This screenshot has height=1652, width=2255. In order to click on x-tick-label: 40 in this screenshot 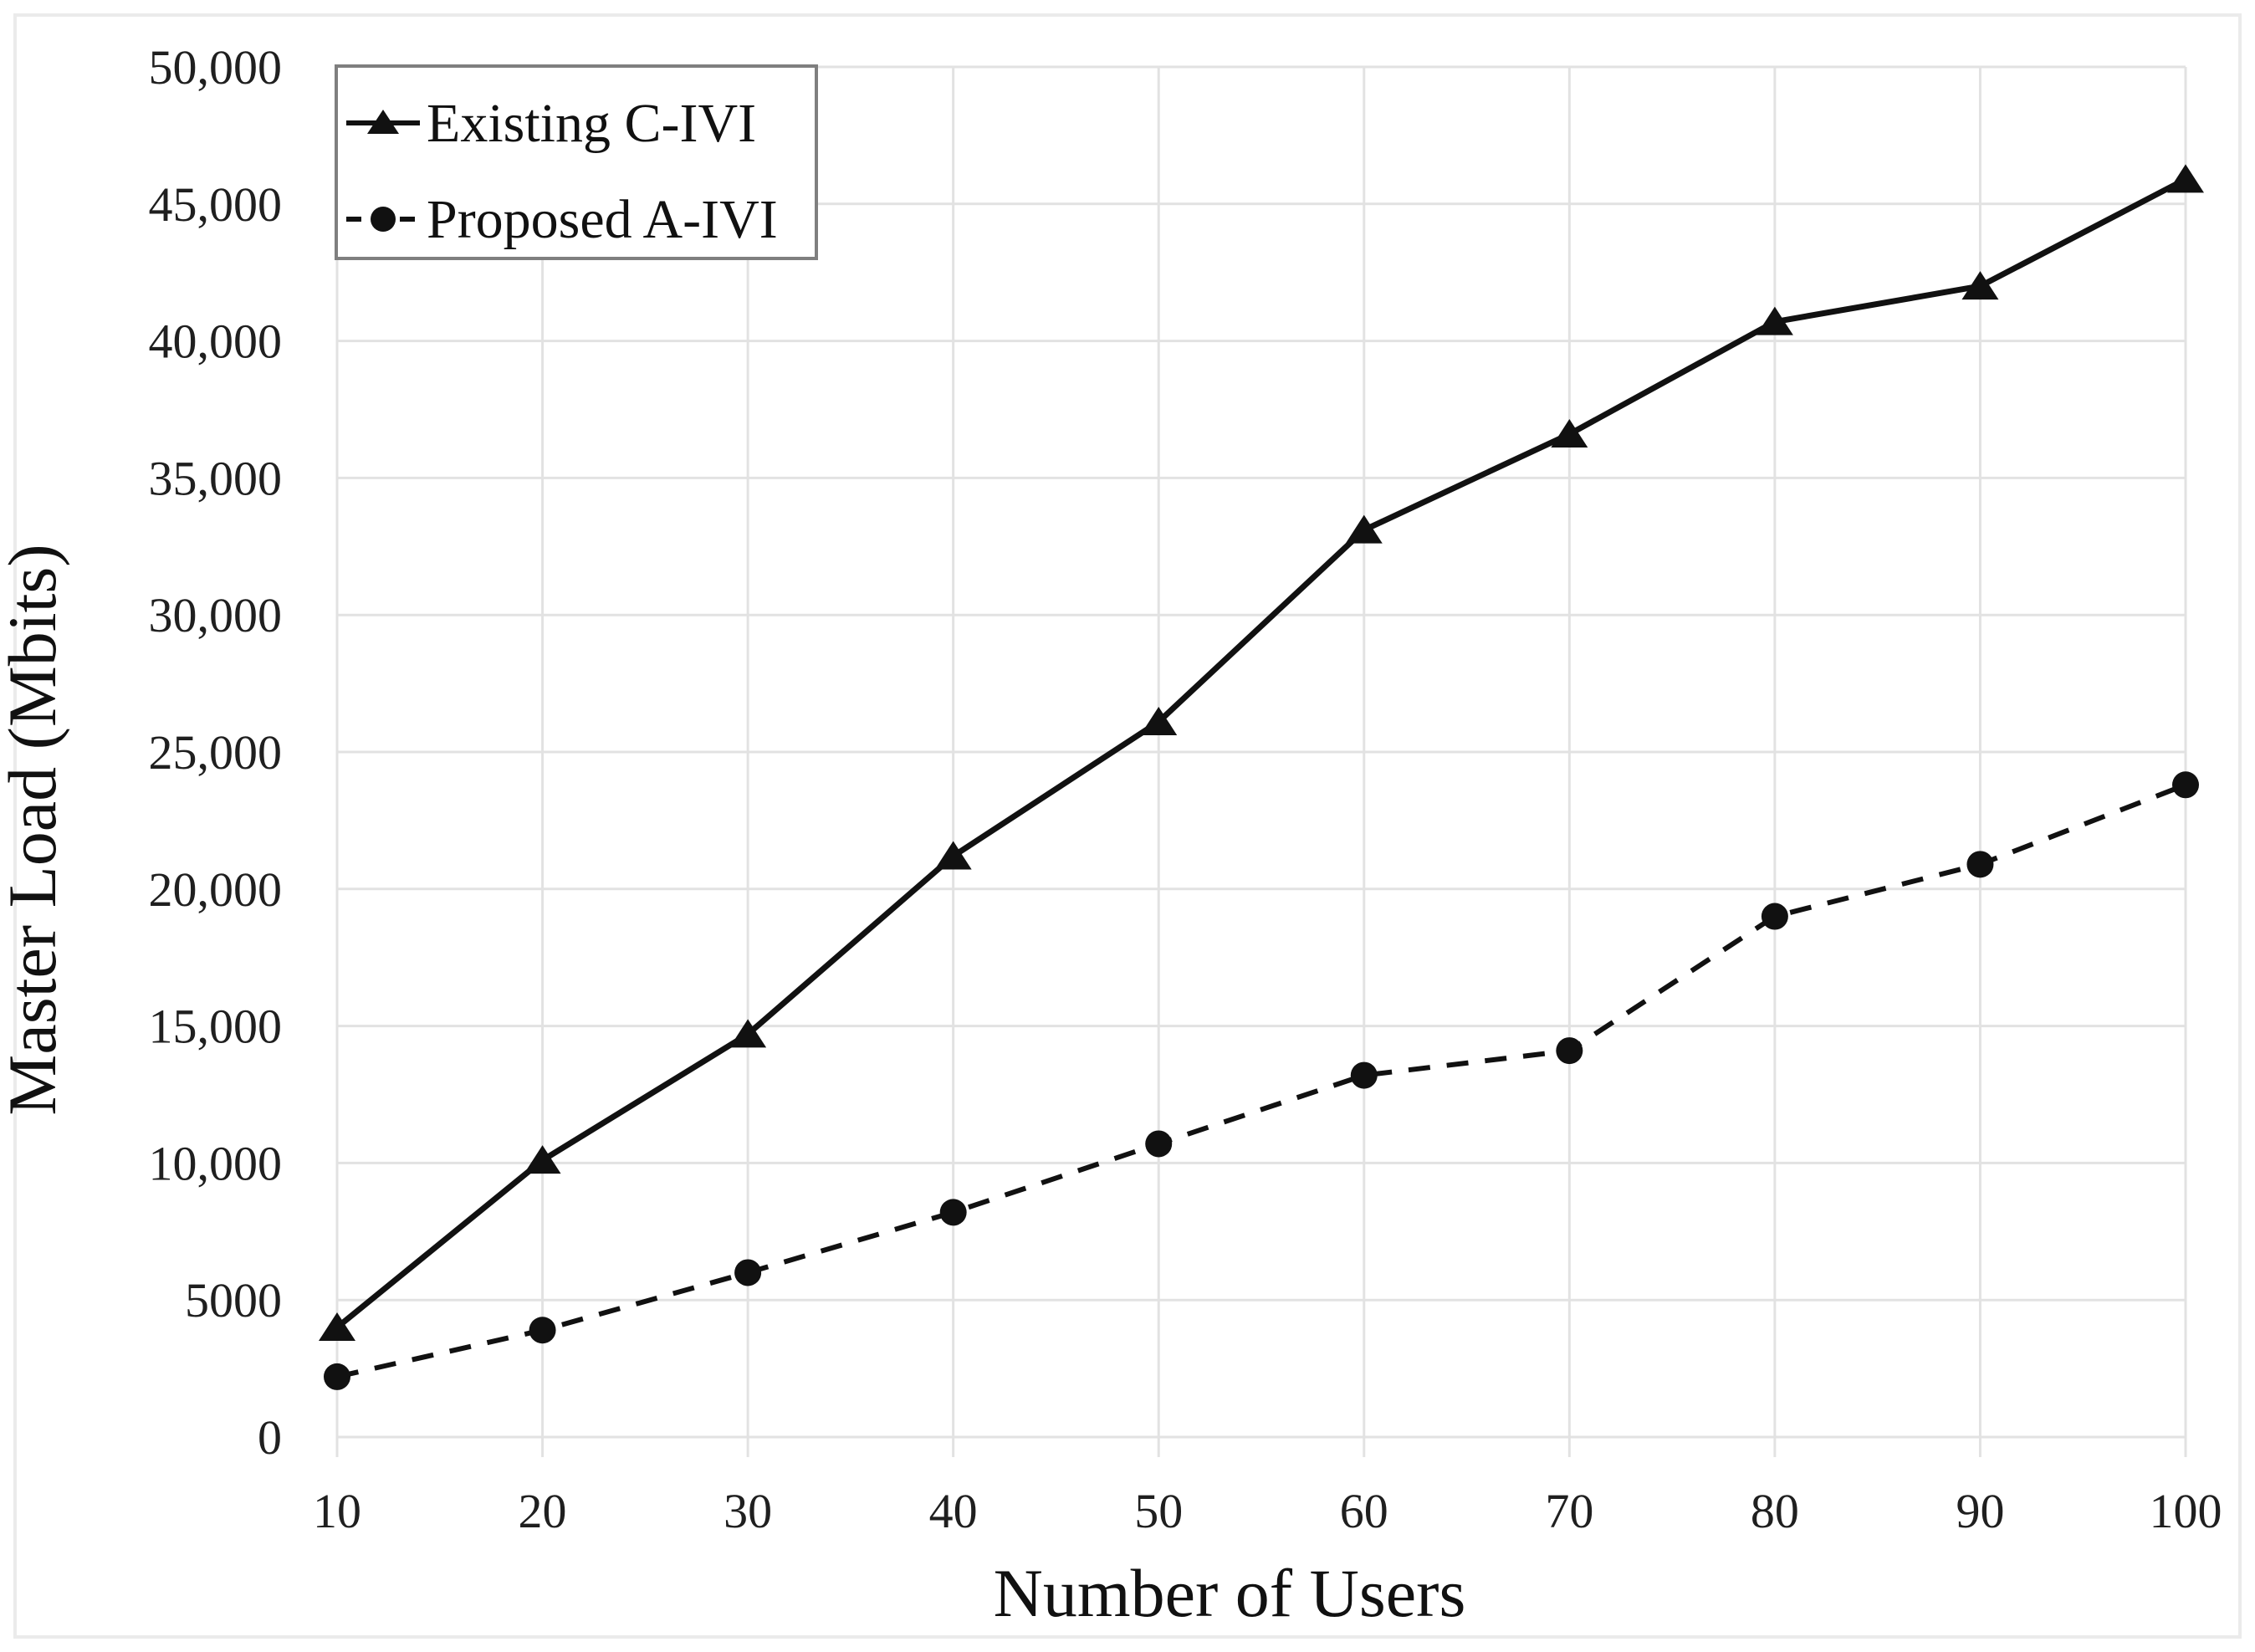, I will do `click(953, 1511)`.